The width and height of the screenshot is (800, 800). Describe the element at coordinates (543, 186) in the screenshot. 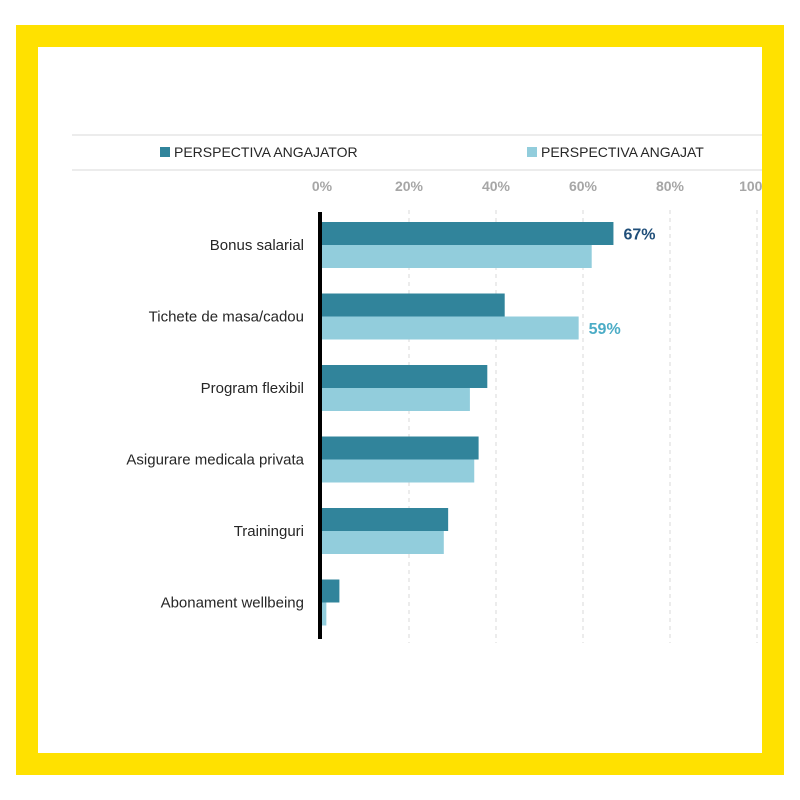

I see `x-axis-ticks: 0% 20% 40% 60% 80% 100%` at that location.